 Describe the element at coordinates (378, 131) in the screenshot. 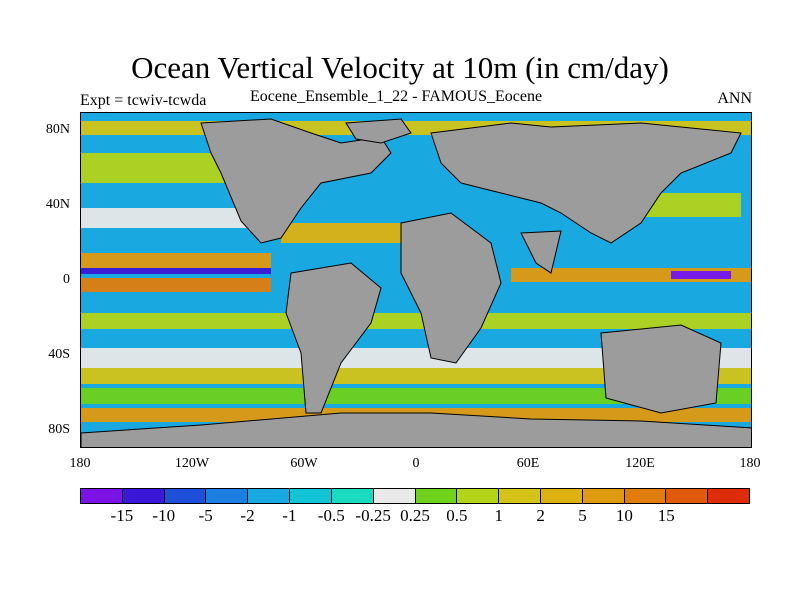

I see `greenland-landmass` at that location.